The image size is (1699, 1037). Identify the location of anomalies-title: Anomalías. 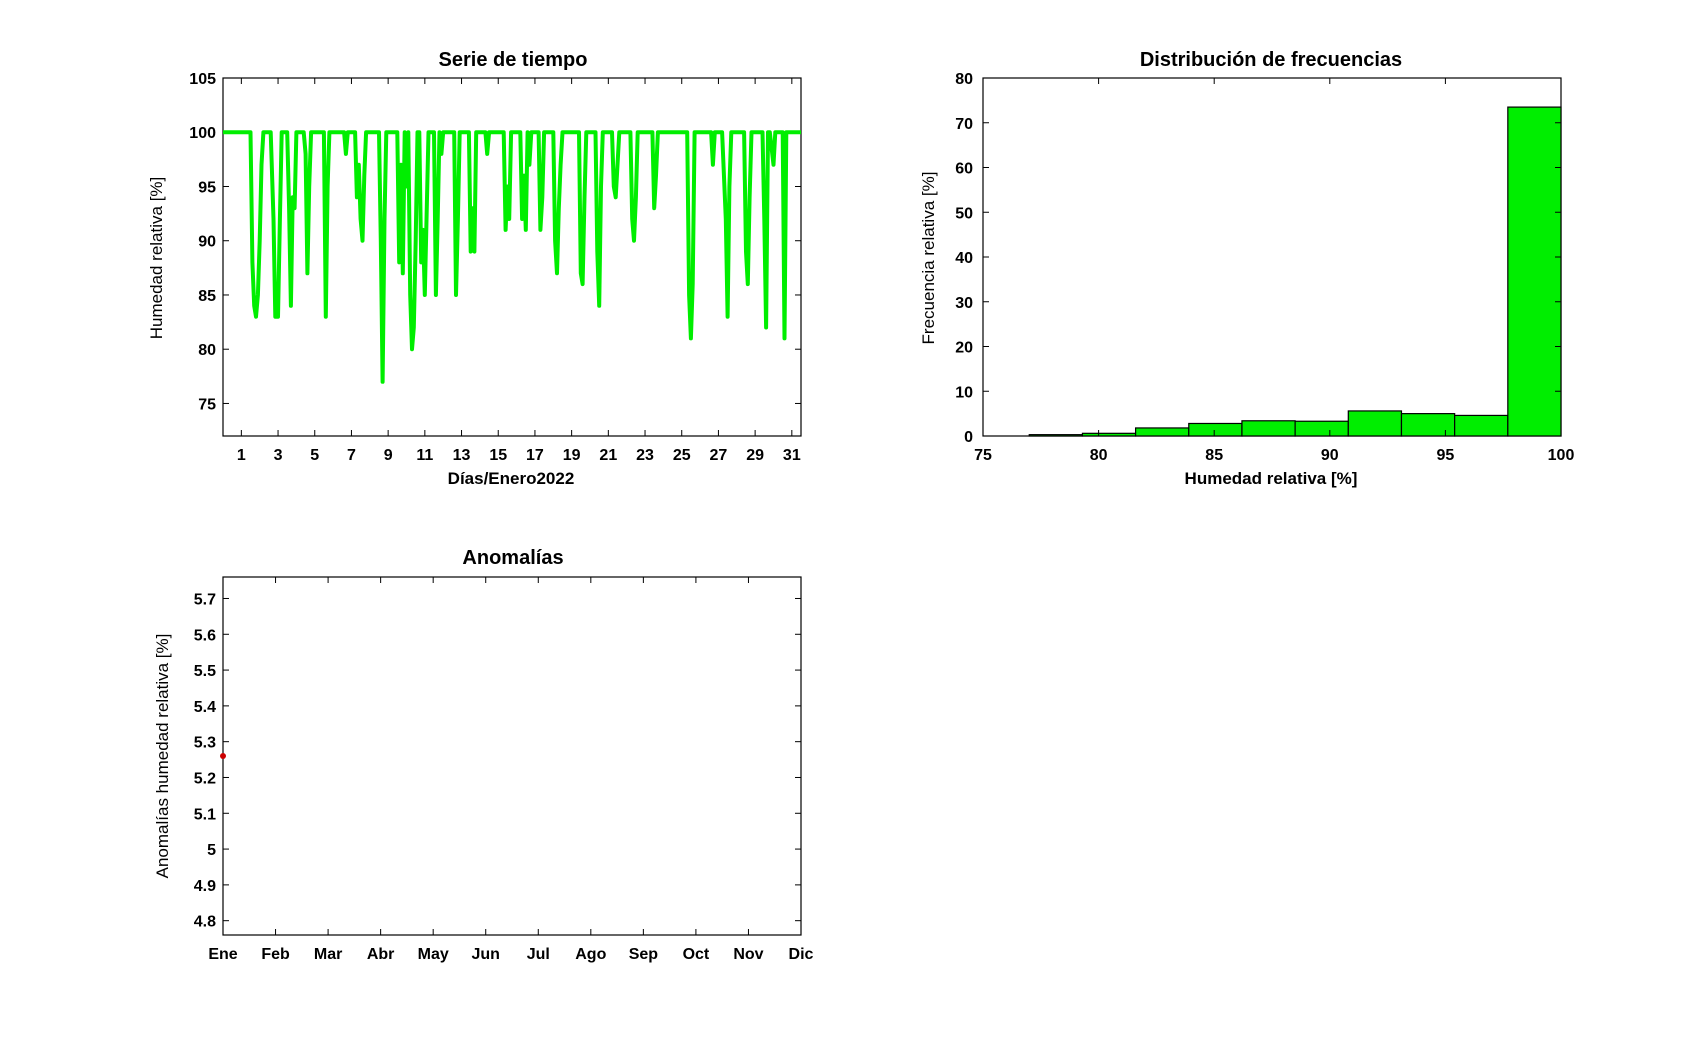
(512, 558).